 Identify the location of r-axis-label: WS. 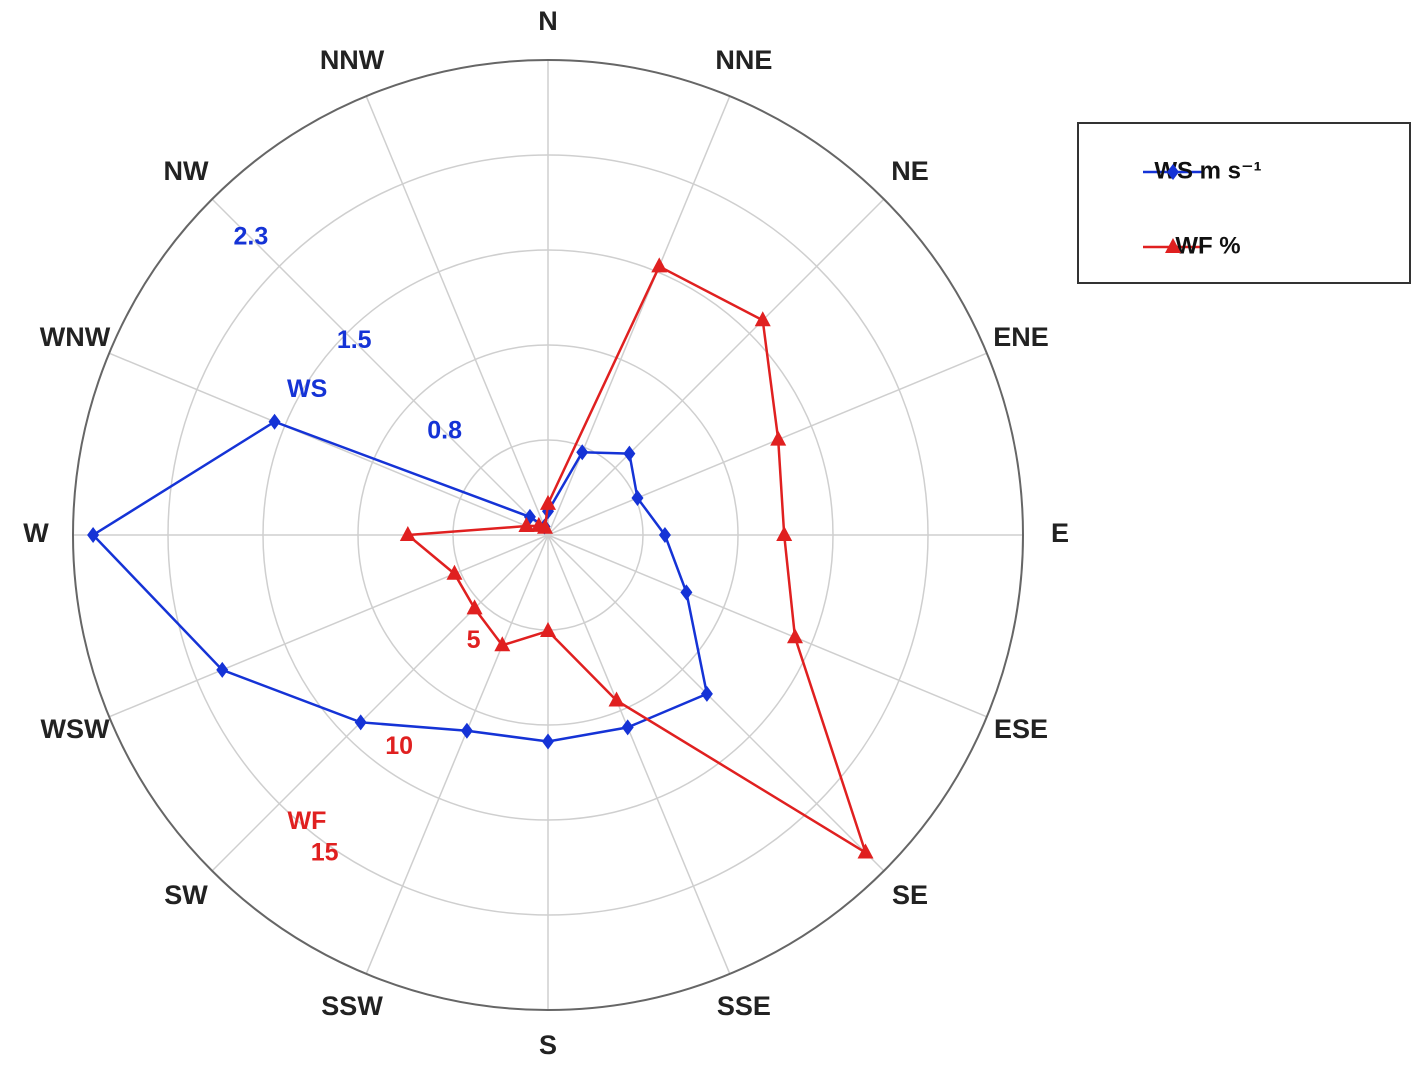
(307, 389).